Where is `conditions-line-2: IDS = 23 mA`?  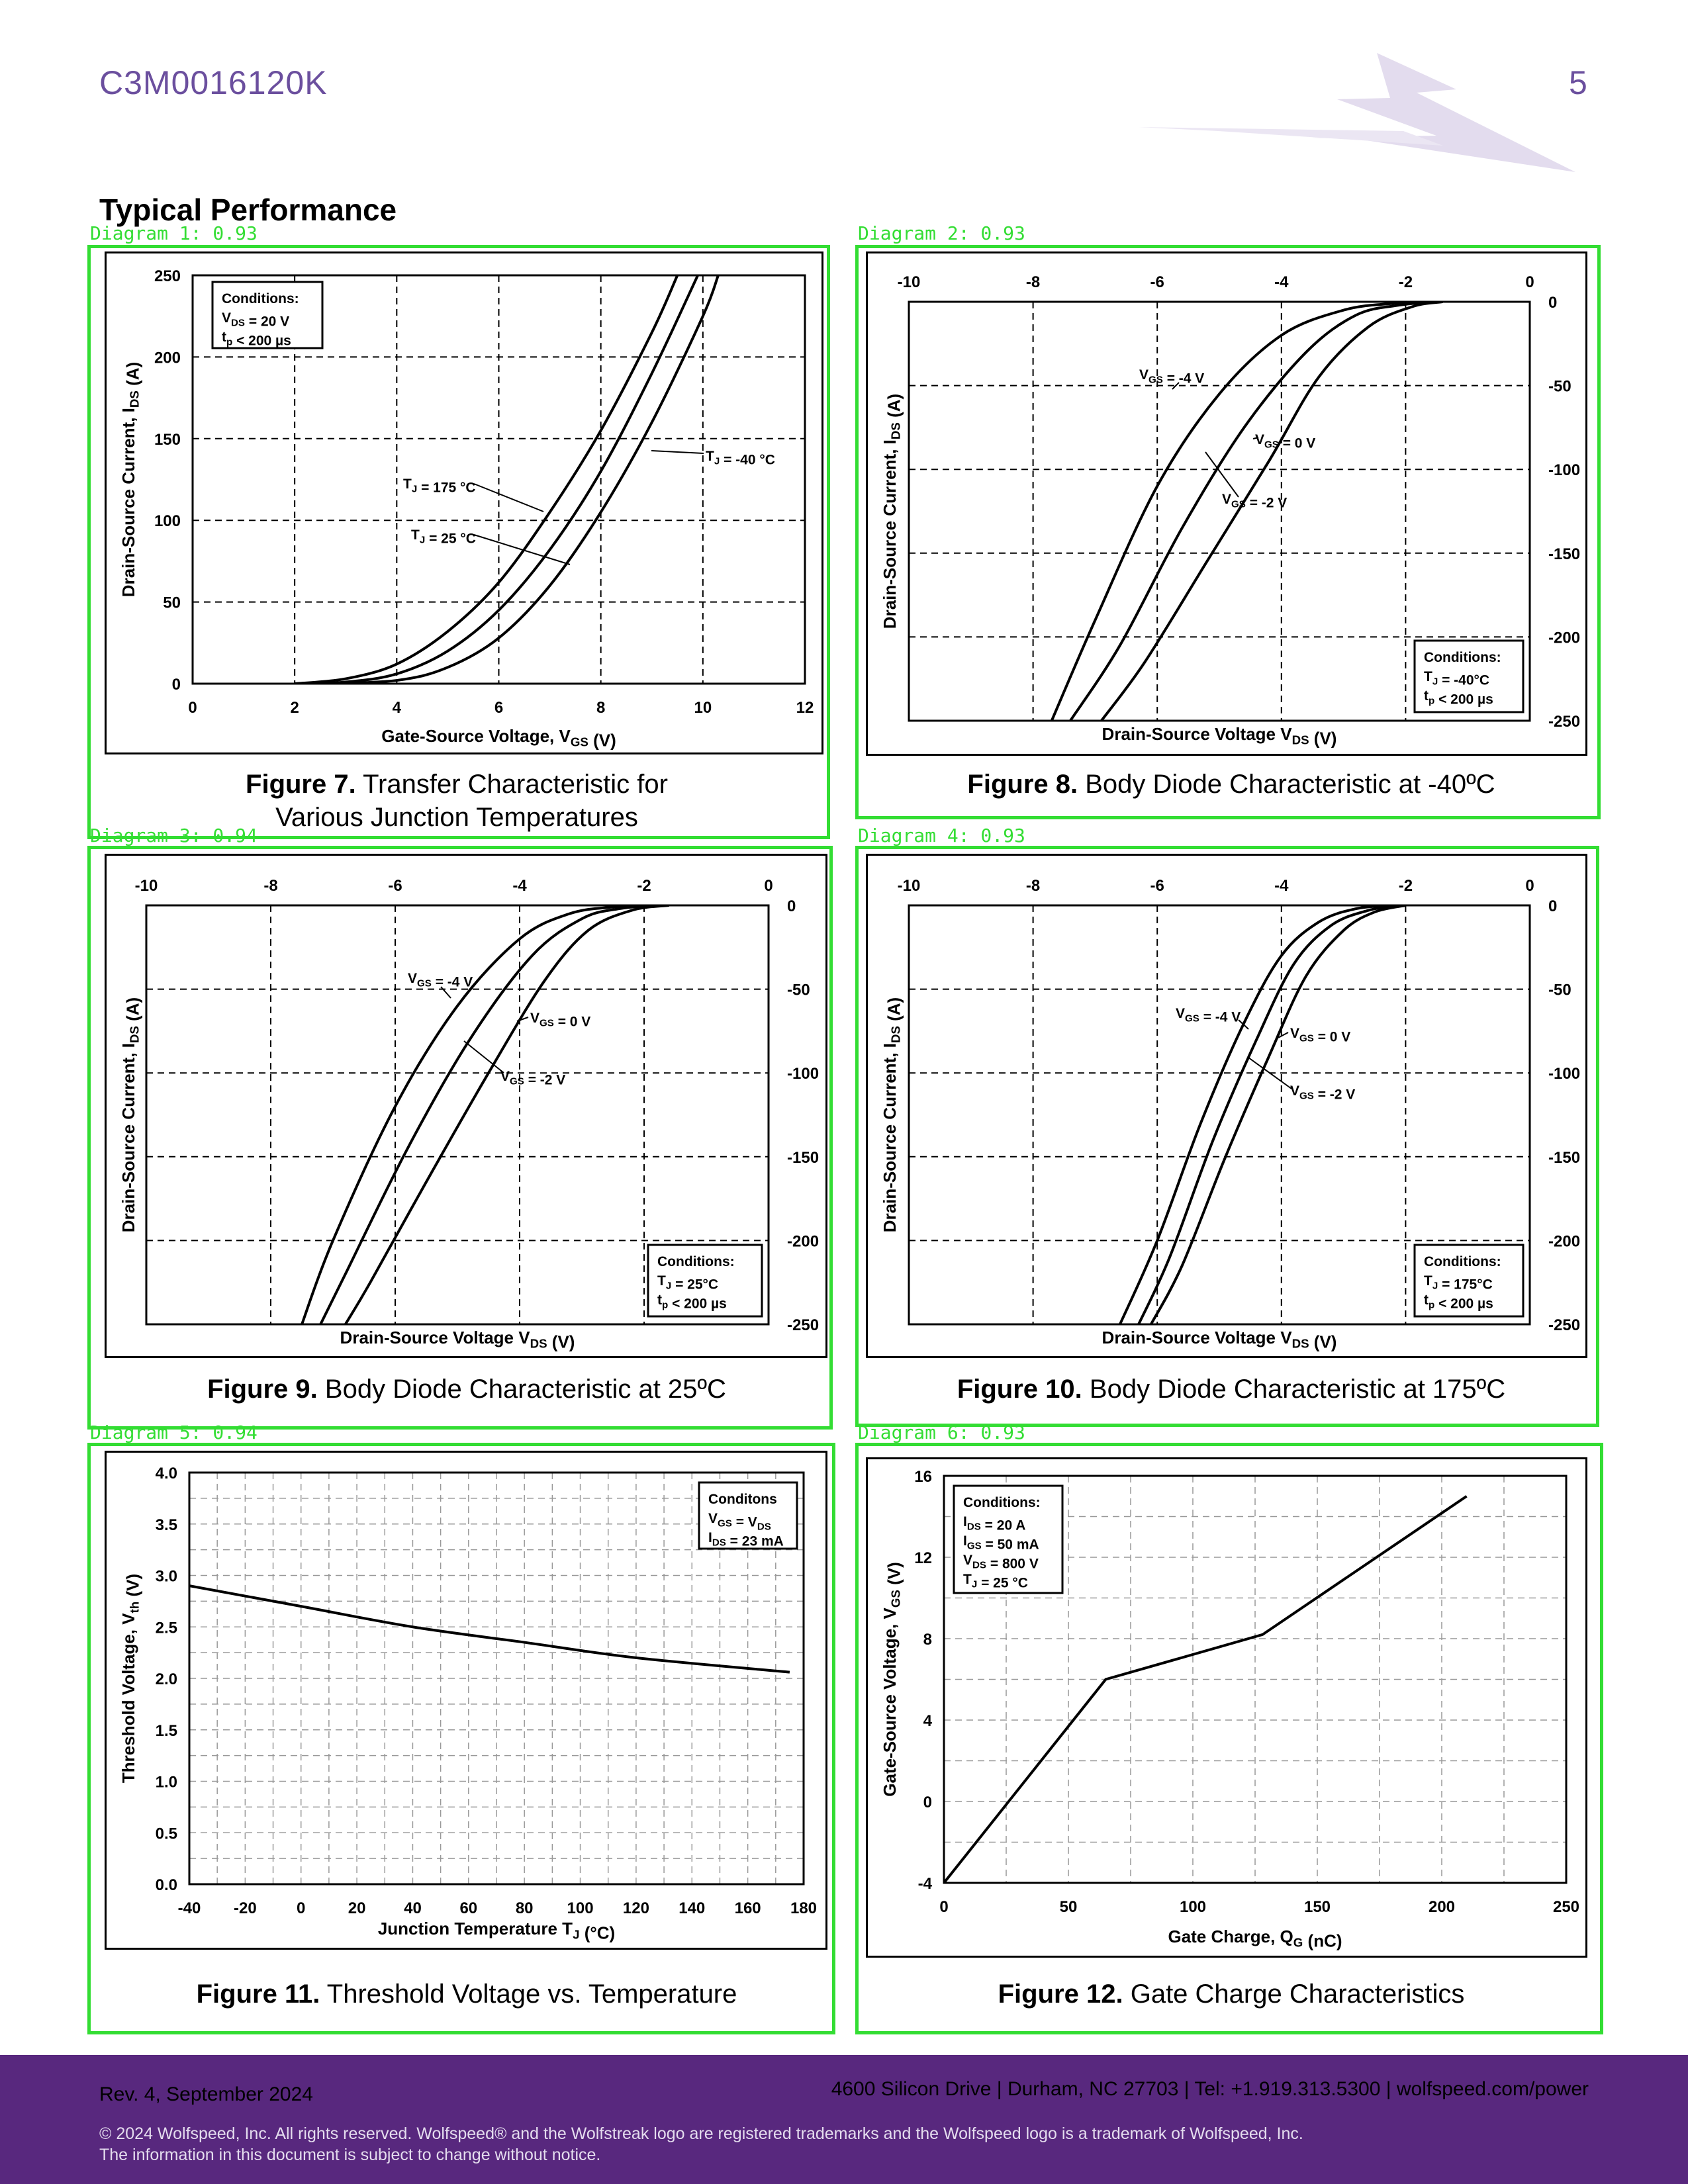
conditions-line-2: IDS = 23 mA is located at coordinates (746, 1539).